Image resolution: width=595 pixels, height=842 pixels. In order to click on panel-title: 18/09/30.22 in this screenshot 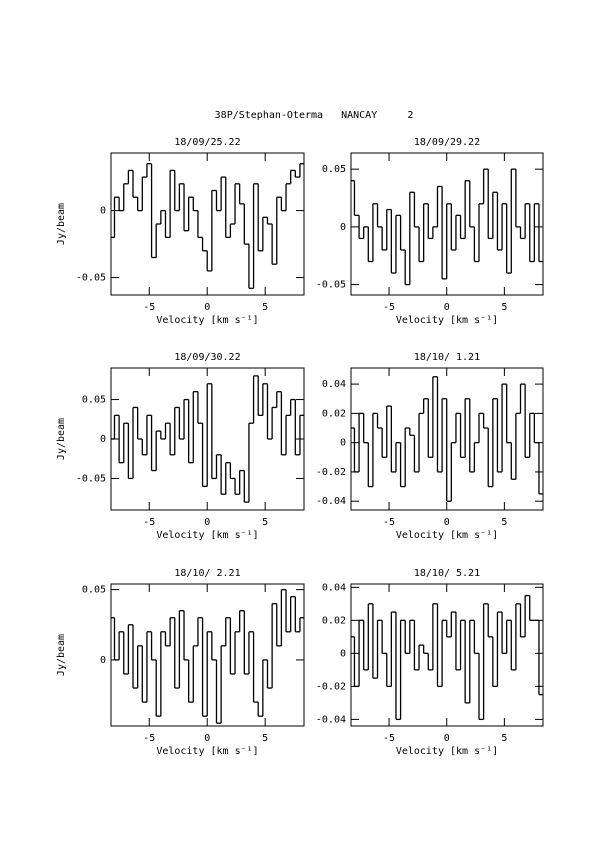, I will do `click(207, 357)`.